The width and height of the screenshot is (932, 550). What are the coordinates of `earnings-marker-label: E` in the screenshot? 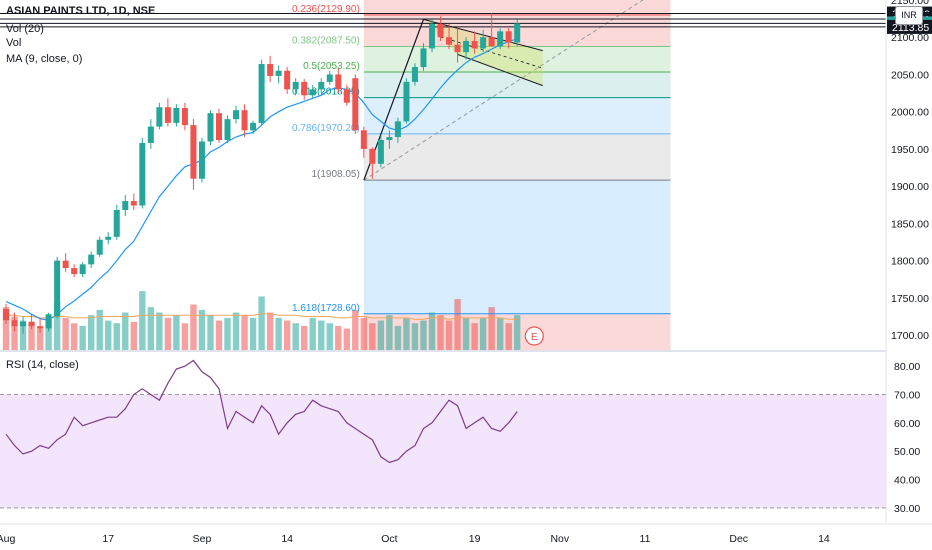 It's located at (534, 337).